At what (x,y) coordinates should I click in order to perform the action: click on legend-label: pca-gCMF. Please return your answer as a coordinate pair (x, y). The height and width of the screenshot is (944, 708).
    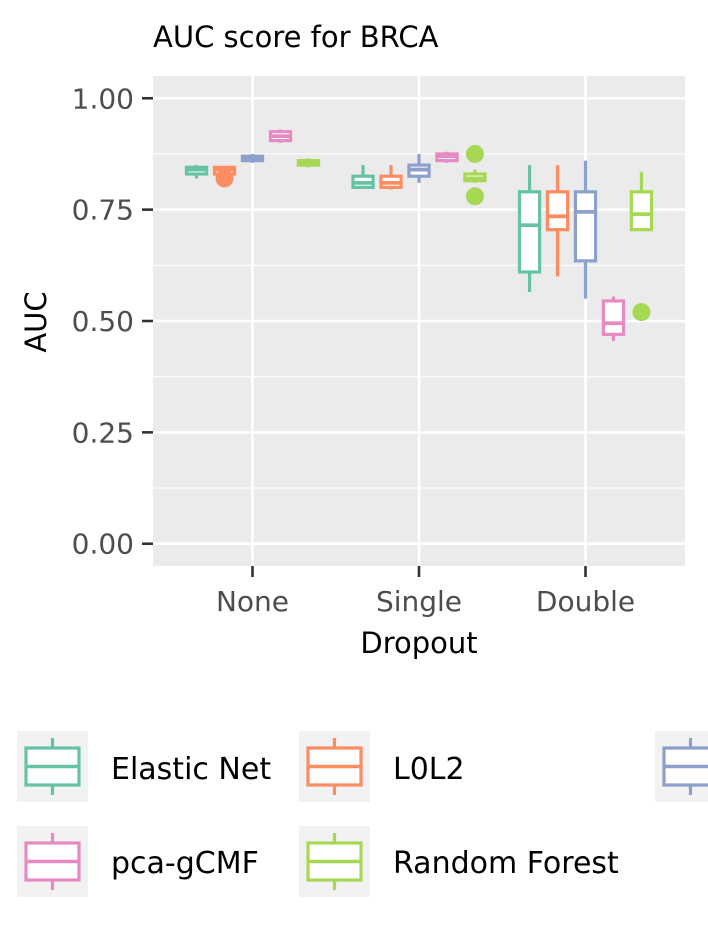
    Looking at the image, I should click on (185, 863).